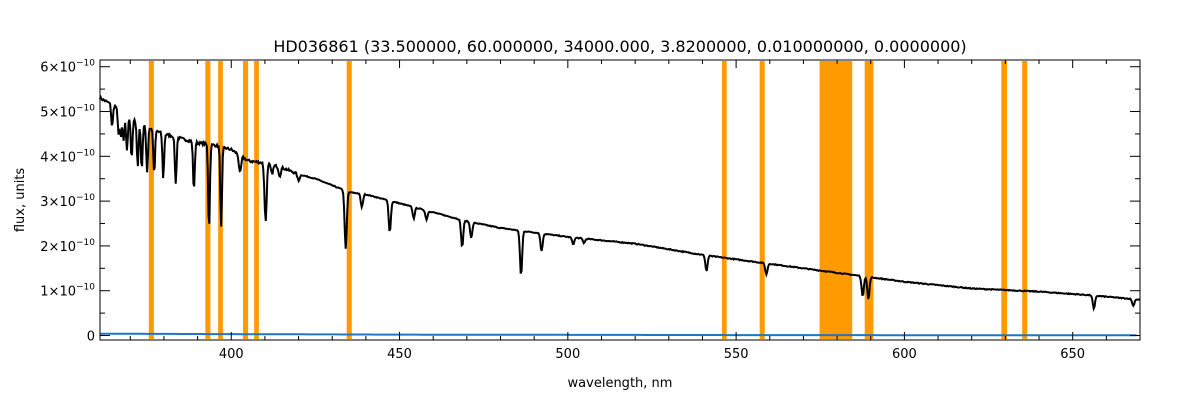  Describe the element at coordinates (1072, 354) in the screenshot. I see `x-tick-label: 650` at that location.